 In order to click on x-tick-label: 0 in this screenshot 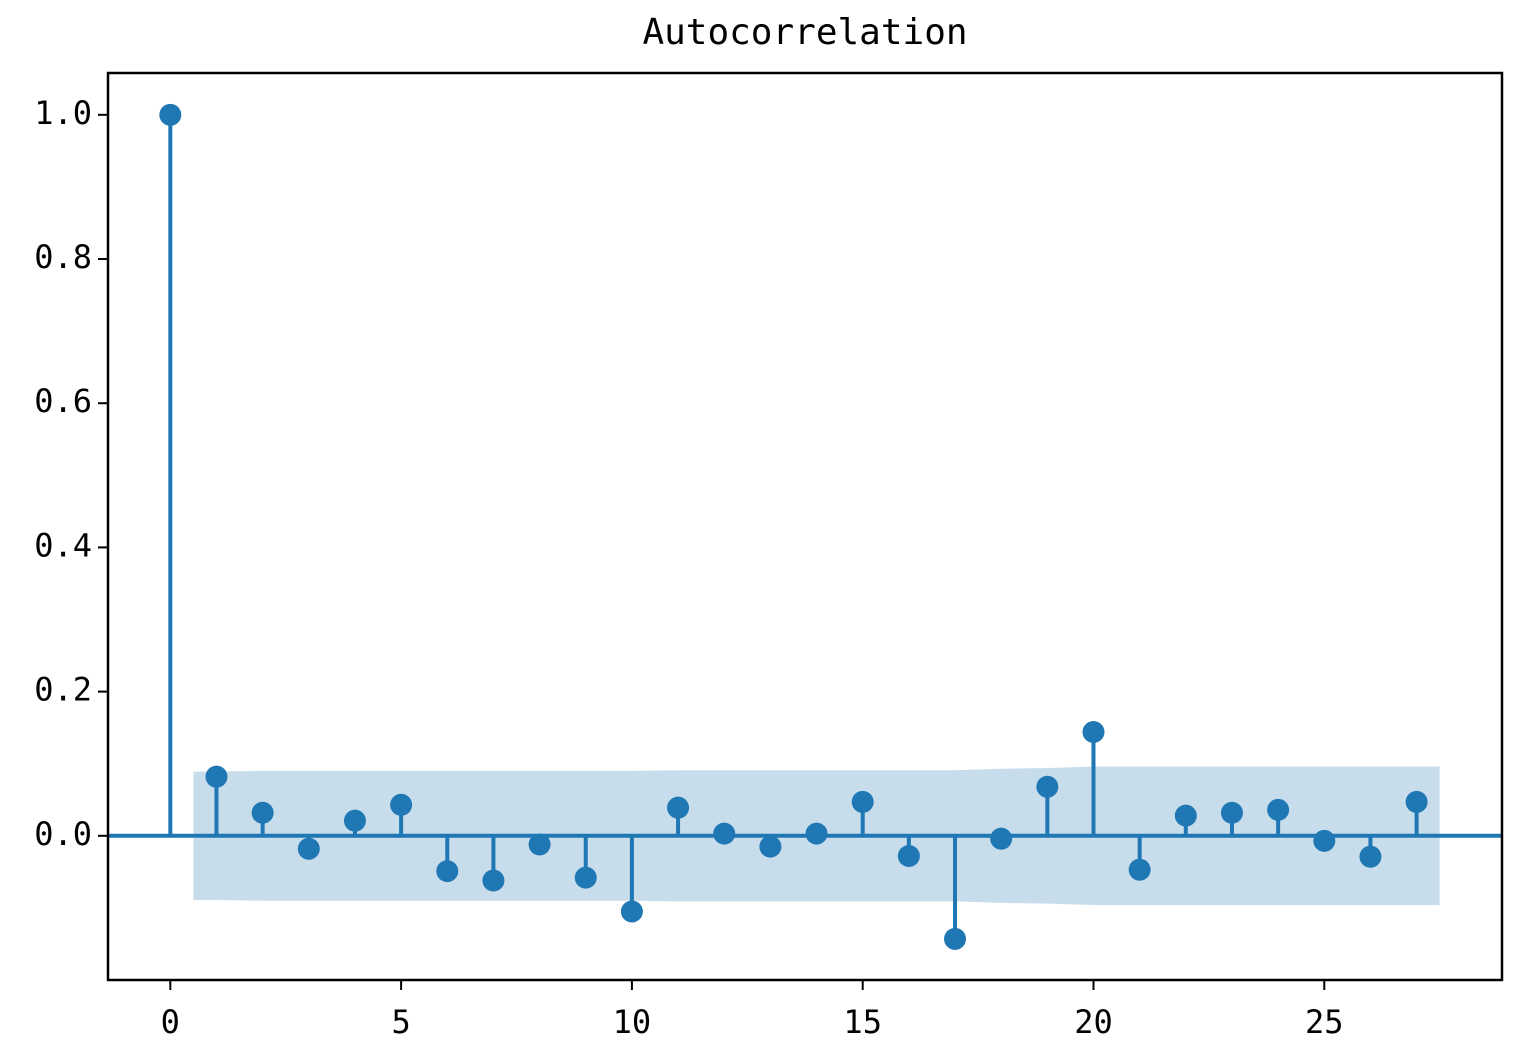, I will do `click(170, 1022)`.